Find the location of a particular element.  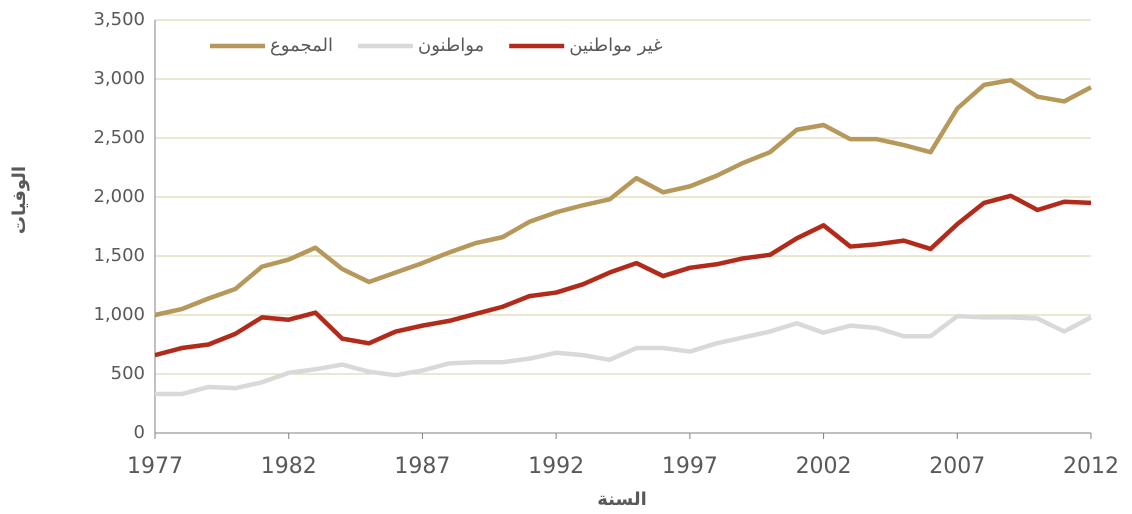

series-line is located at coordinates (624, 355).